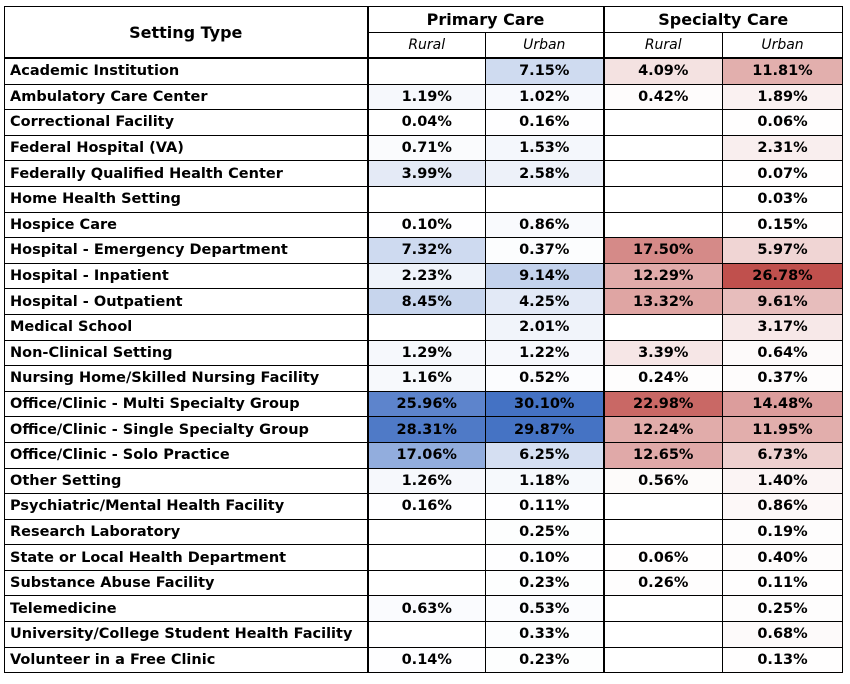  I want to click on table-row: Academic Institution 7.15% 4.09% 11.81%, so click(423, 71).